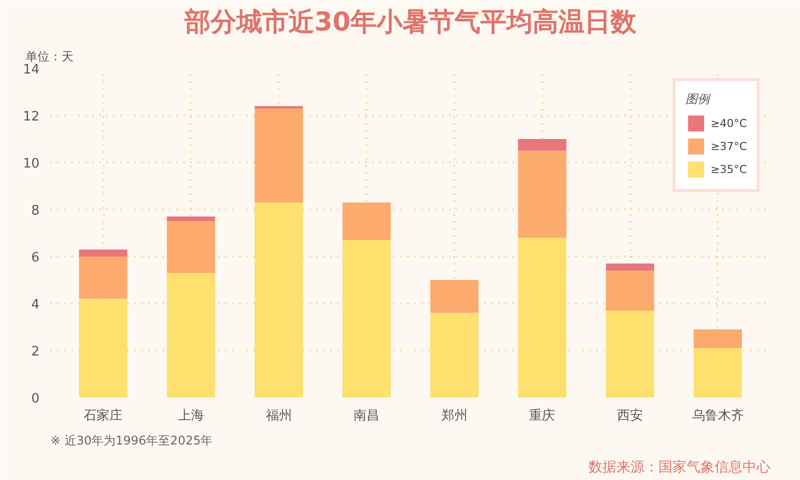 This screenshot has width=800, height=480. What do you see at coordinates (35, 211) in the screenshot?
I see `y-tick-label: 8` at bounding box center [35, 211].